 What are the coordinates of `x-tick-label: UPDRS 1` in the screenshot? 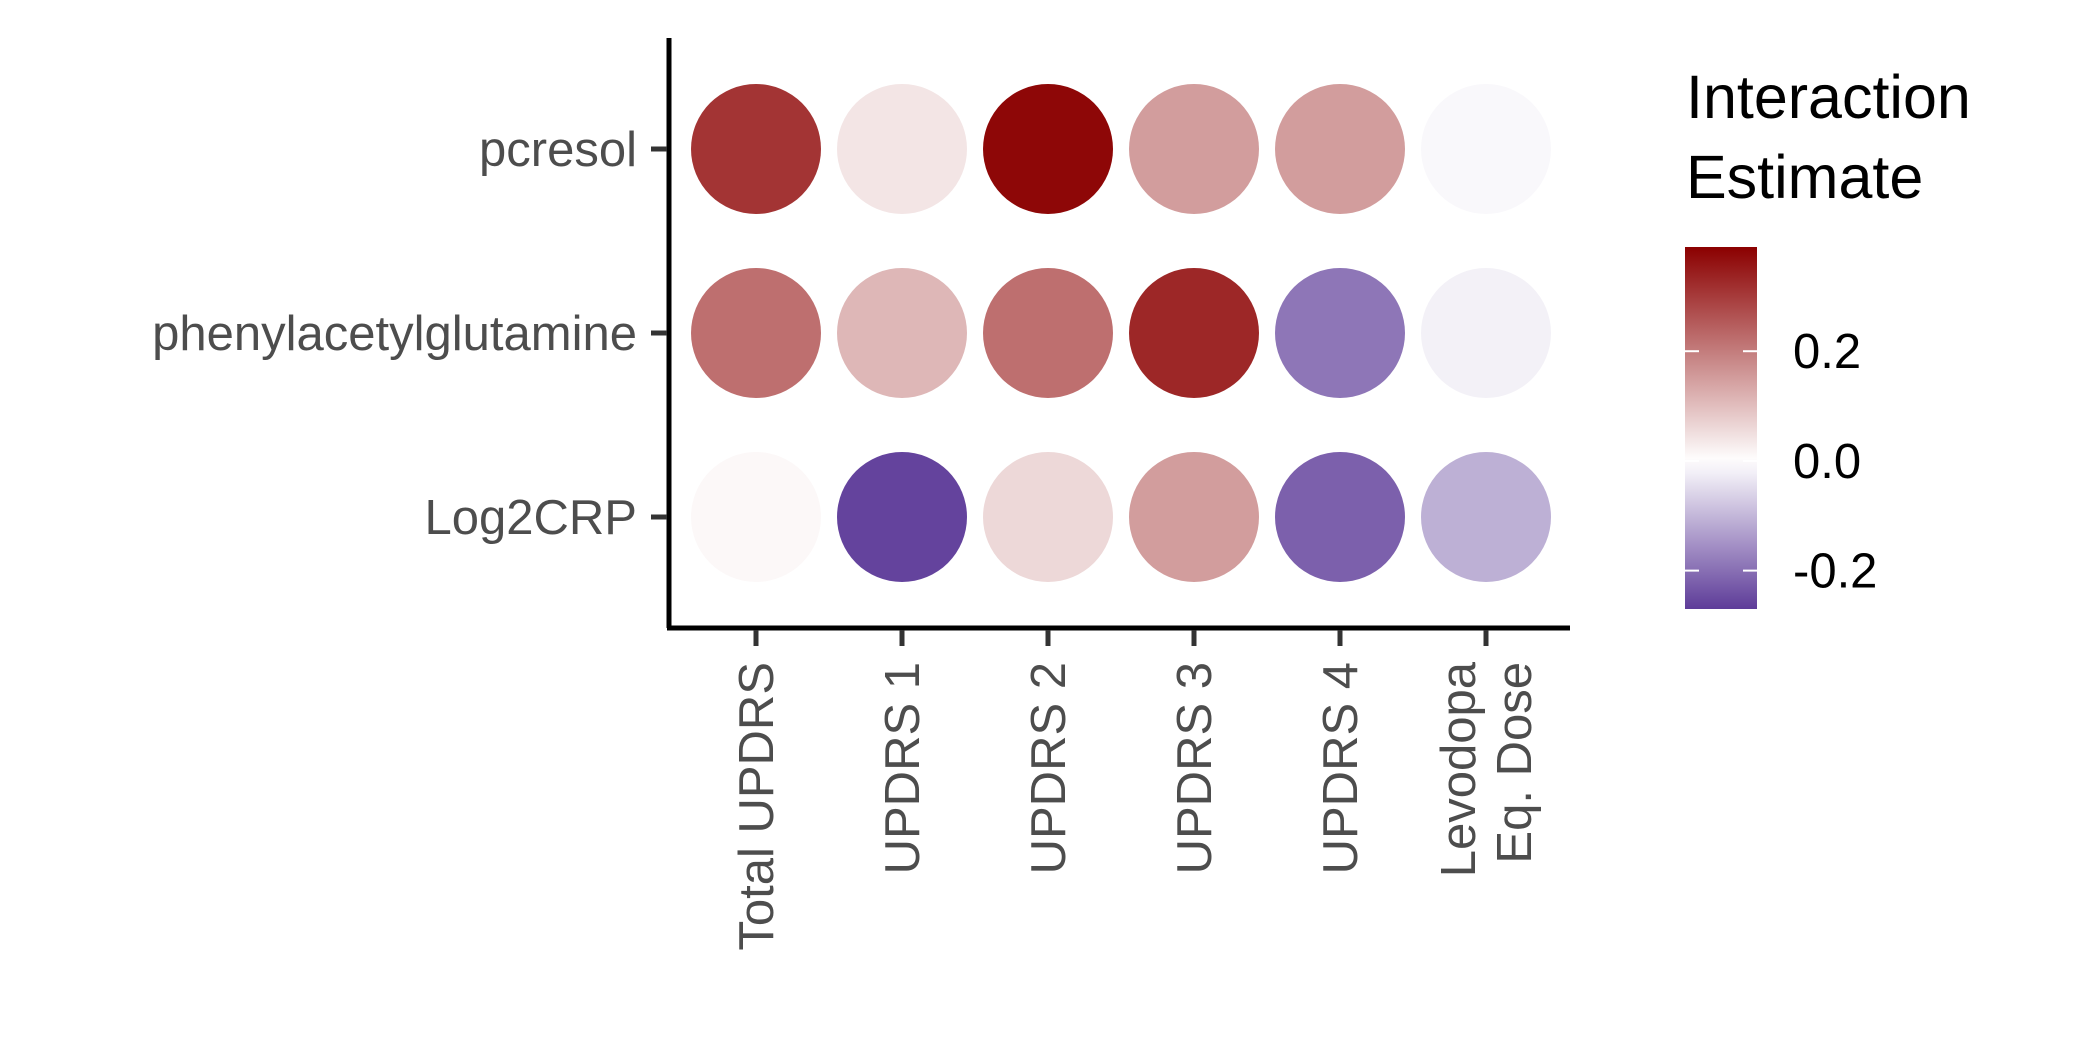 It's located at (903, 768).